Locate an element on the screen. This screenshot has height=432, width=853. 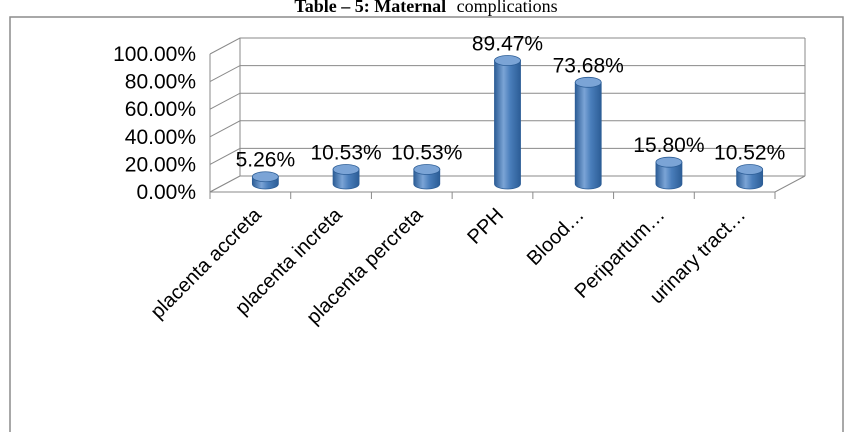
table-caption: Table – 5: Maternal complications is located at coordinates (425, 8).